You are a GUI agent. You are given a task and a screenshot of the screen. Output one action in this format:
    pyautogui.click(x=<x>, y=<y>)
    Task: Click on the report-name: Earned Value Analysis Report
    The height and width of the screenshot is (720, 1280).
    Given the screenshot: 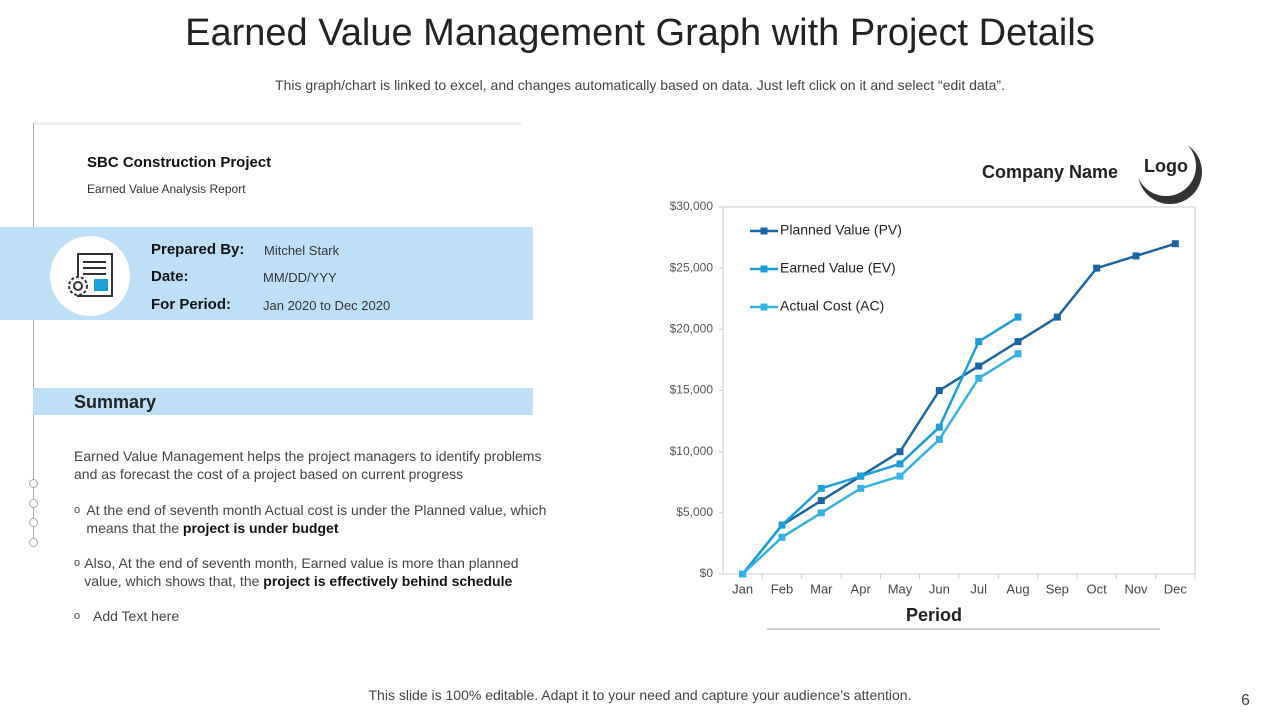 What is the action you would take?
    pyautogui.click(x=166, y=189)
    